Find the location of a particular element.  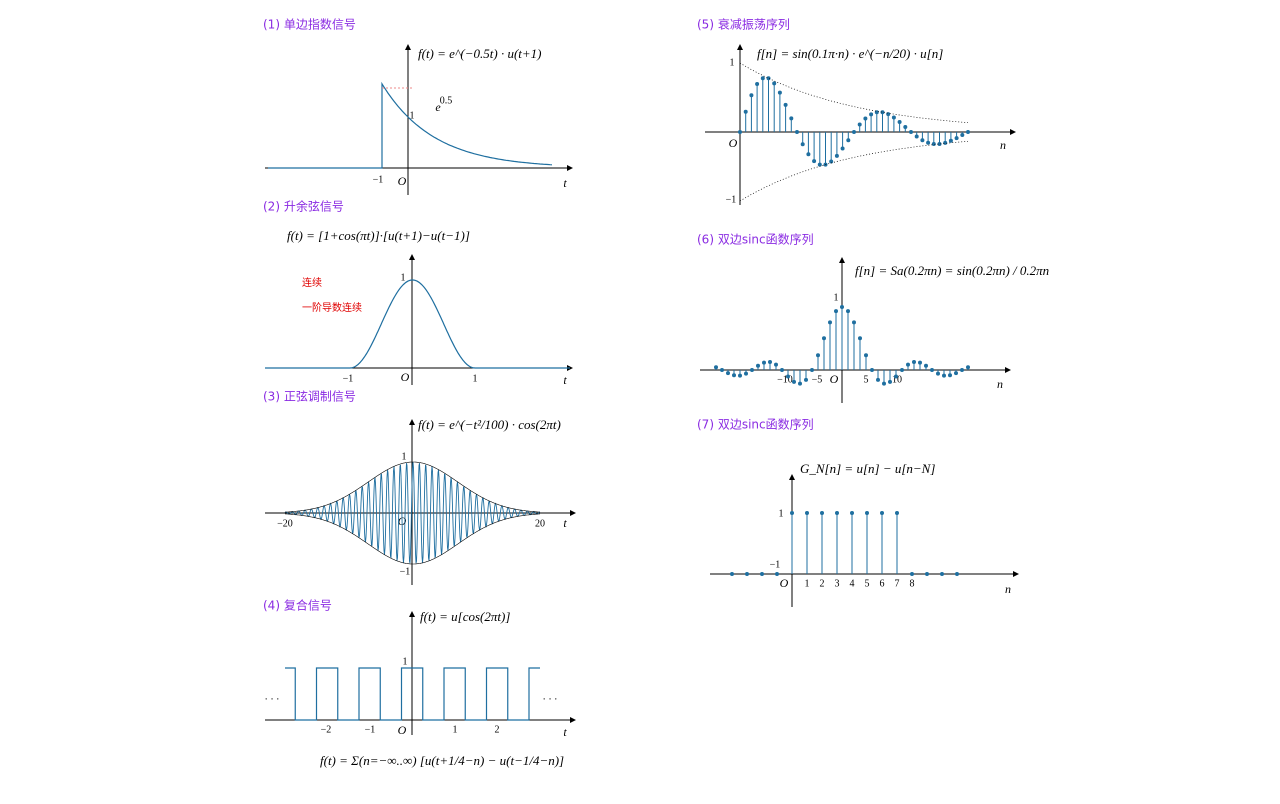

axis-label: 2 is located at coordinates (822, 583).